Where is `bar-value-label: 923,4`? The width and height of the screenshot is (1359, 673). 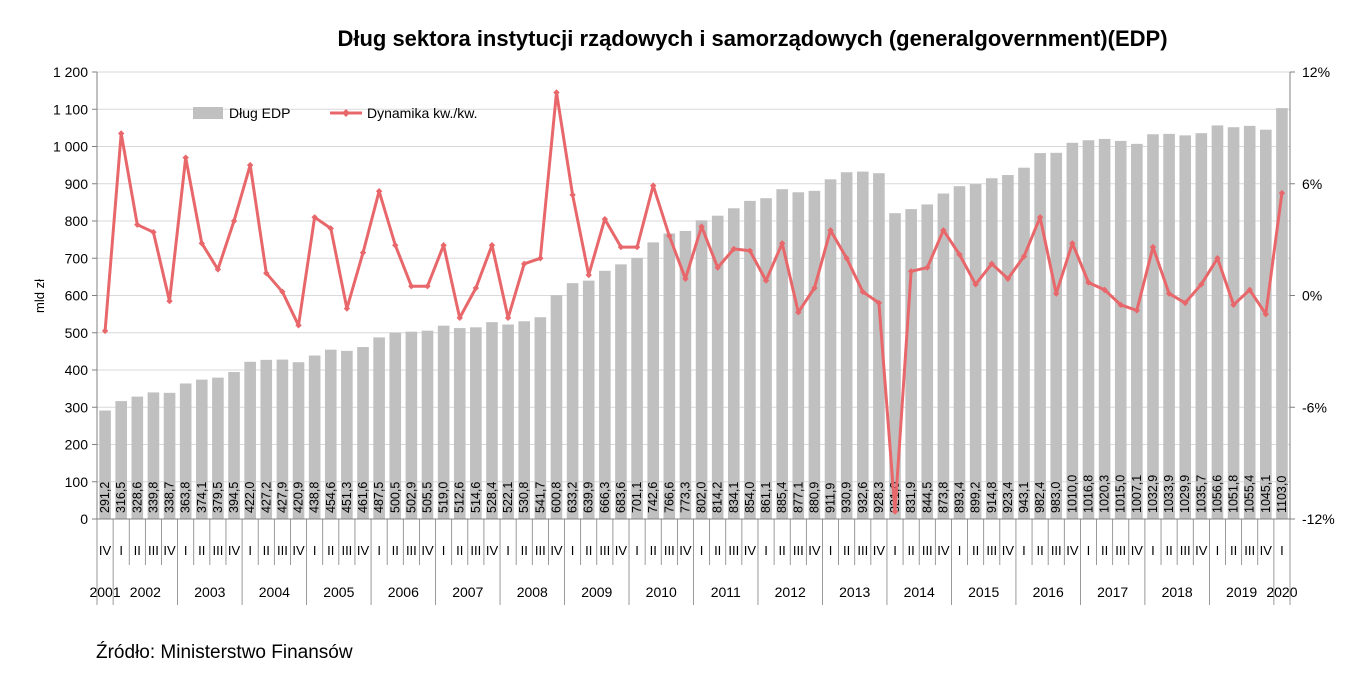
bar-value-label: 923,4 is located at coordinates (1008, 497).